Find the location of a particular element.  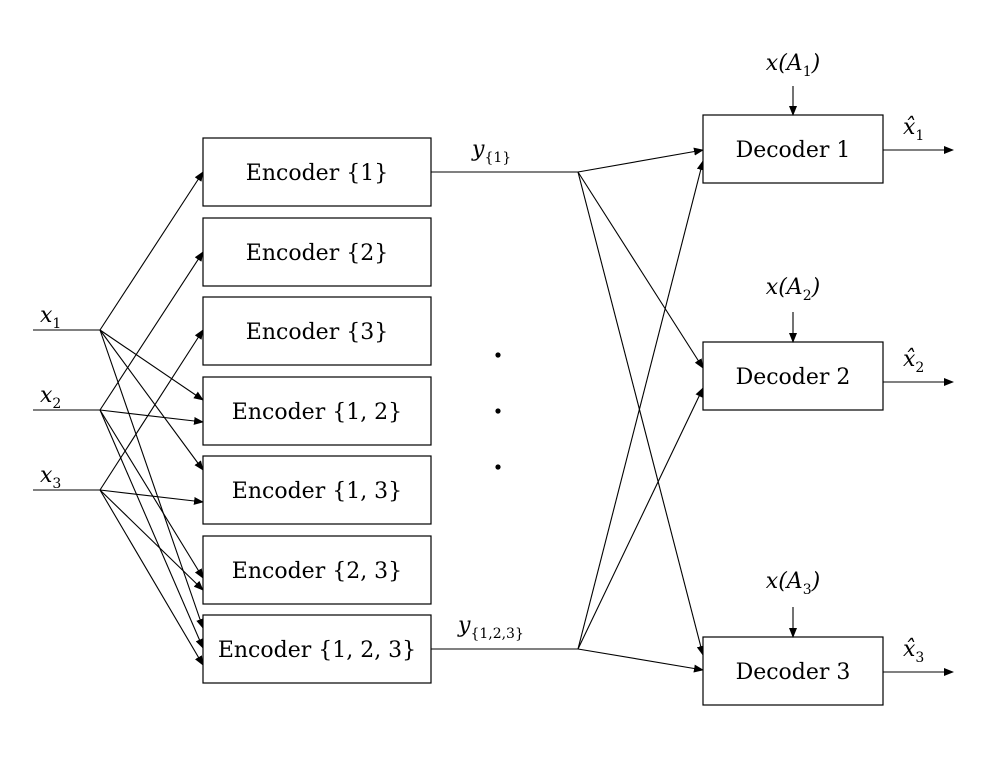

input-label-x1: x1 is located at coordinates (50, 317).